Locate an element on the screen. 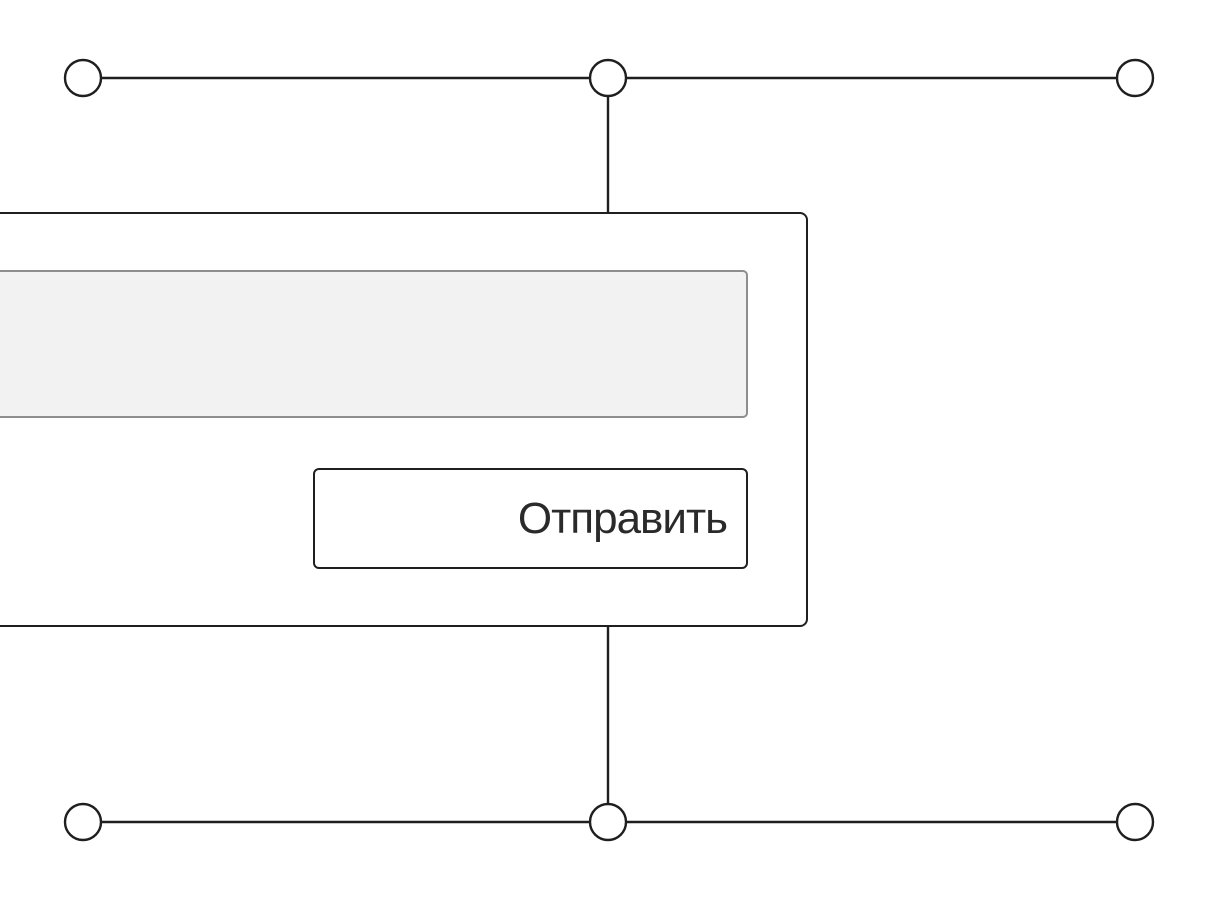  top-center-node is located at coordinates (608, 78).